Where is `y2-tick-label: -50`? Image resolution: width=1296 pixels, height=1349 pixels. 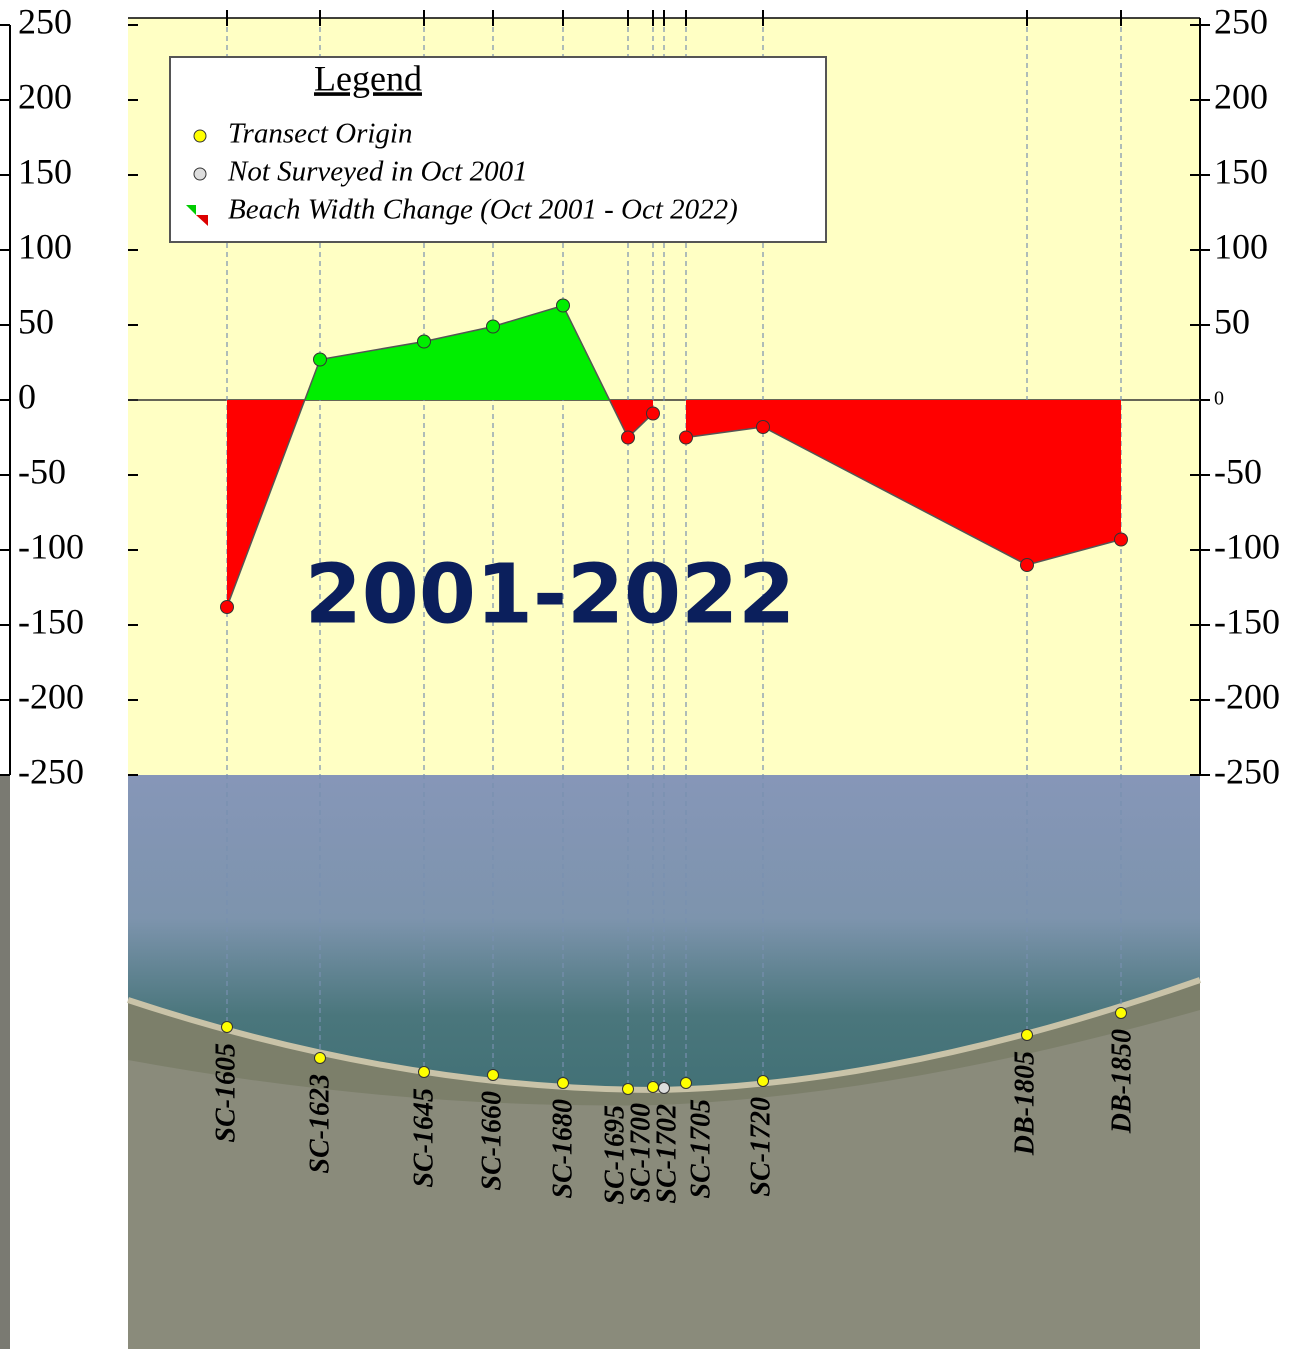 y2-tick-label: -50 is located at coordinates (1238, 471).